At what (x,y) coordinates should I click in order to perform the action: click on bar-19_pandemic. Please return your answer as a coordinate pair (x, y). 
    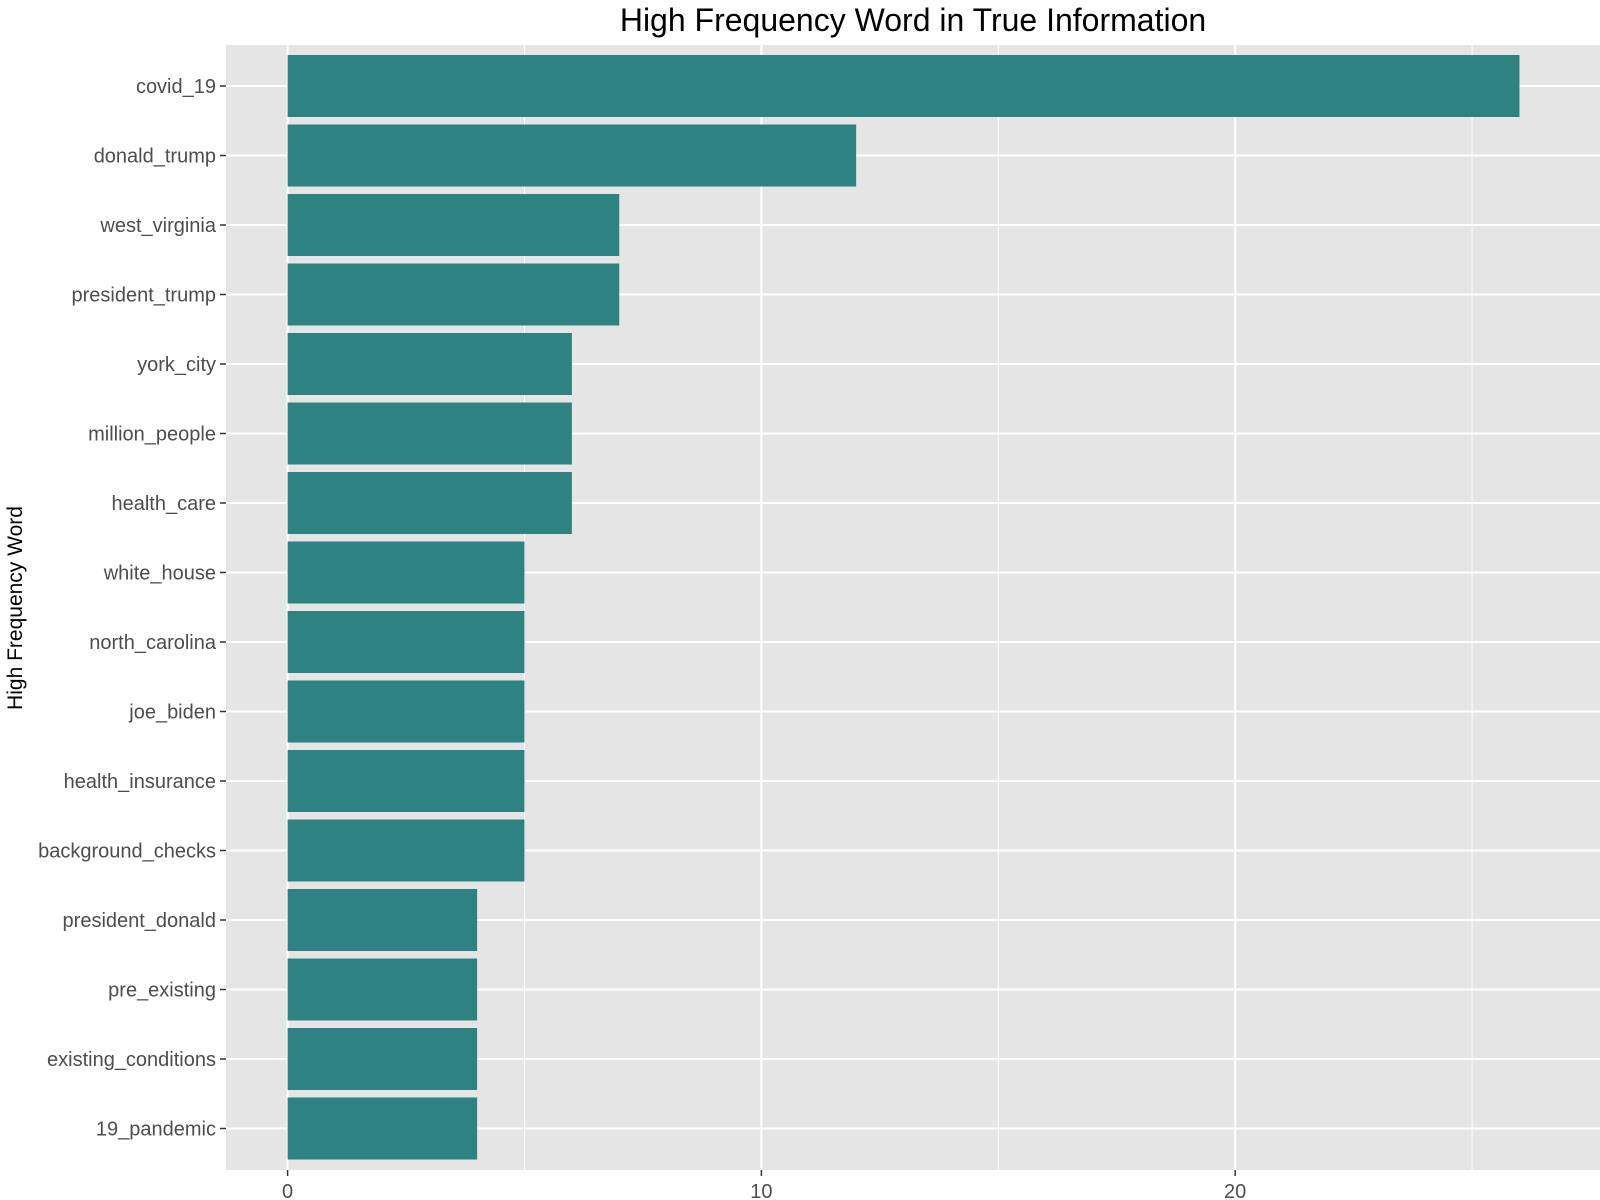
    Looking at the image, I should click on (382, 1128).